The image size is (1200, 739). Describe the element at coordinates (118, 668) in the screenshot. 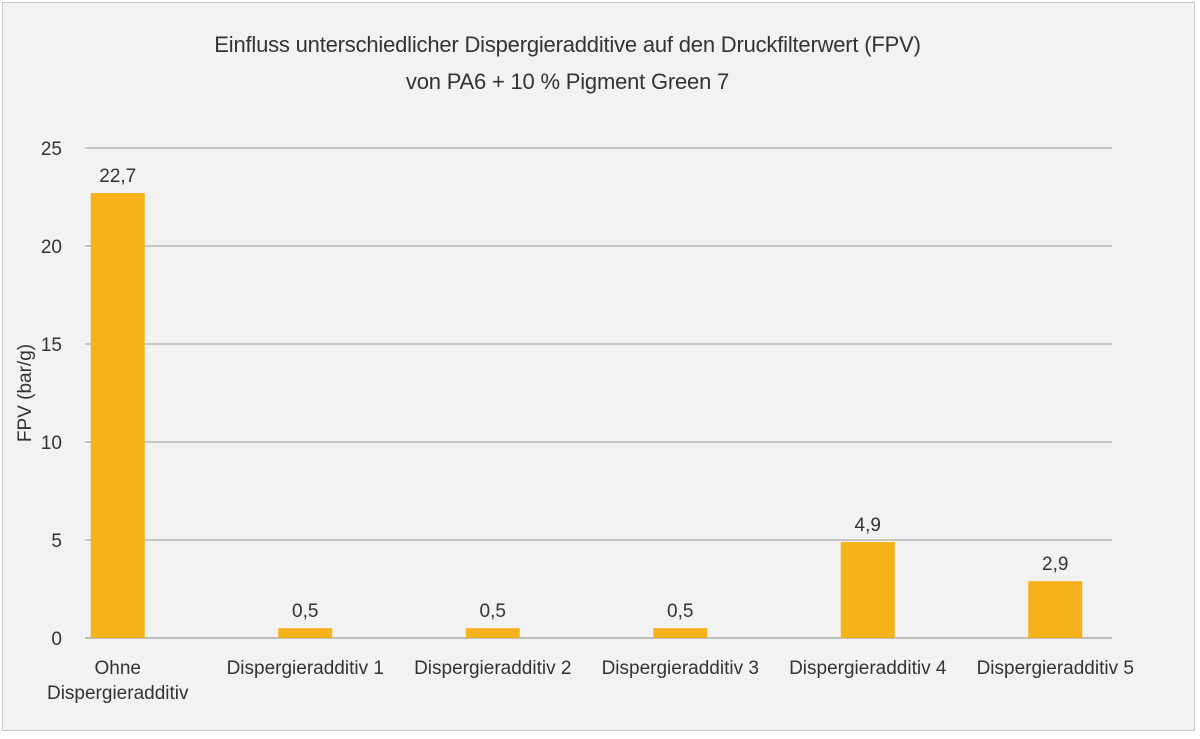

I see `x-tick-label: Ohne` at that location.